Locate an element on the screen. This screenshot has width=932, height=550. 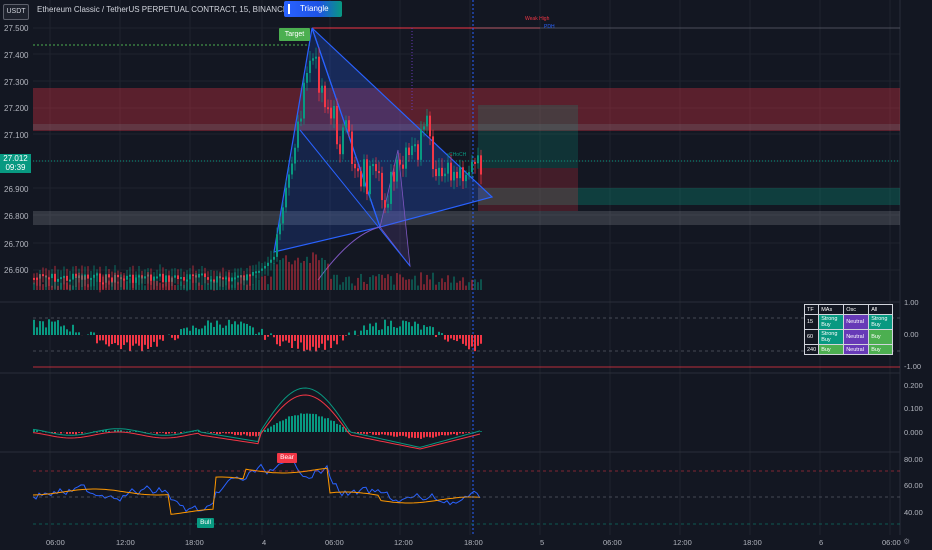
pdh-label: PDH is located at coordinates (549, 27).